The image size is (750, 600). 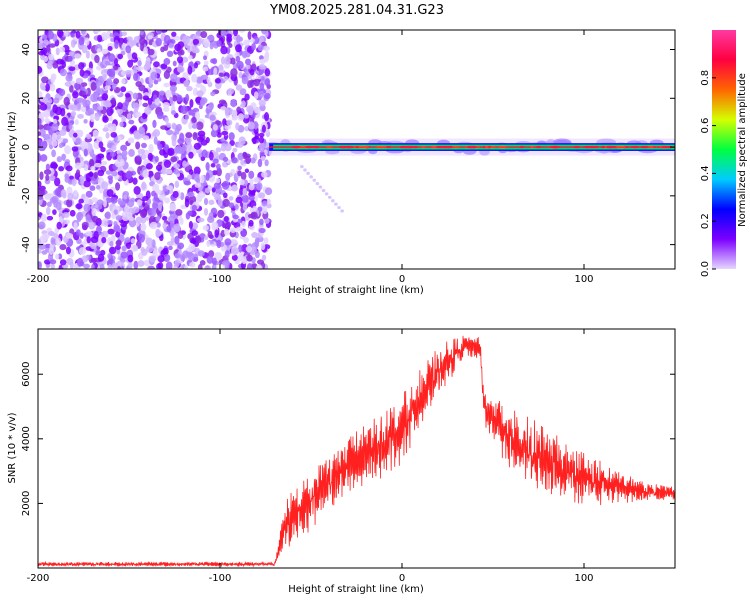 I want to click on snr-ytick-label: 6000, so click(x=26, y=373).